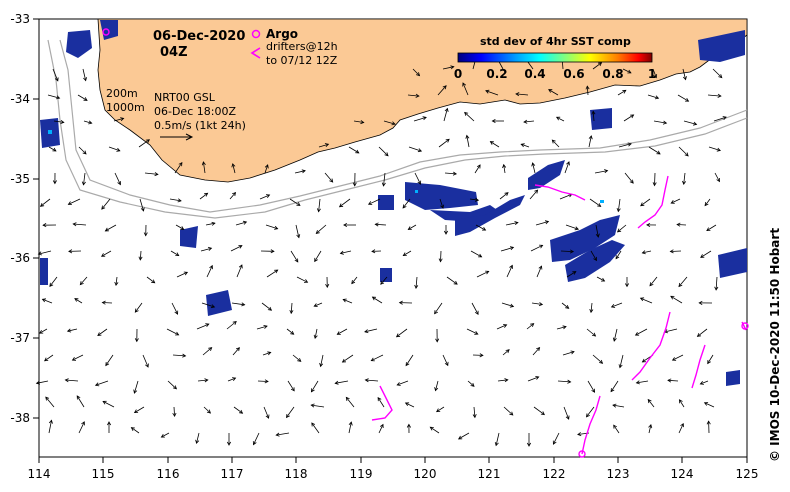  What do you see at coordinates (20, 418) in the screenshot?
I see `y-tick-38: -38` at bounding box center [20, 418].